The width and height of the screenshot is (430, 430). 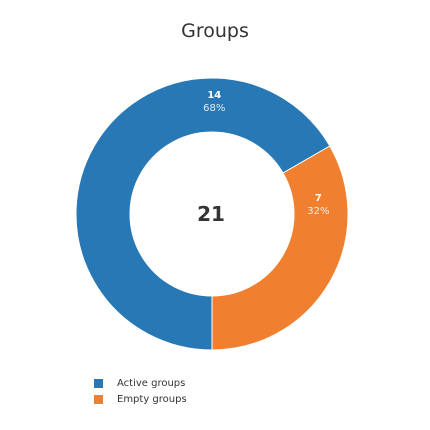 What do you see at coordinates (318, 198) in the screenshot?
I see `slice-value-label-empty: 7` at bounding box center [318, 198].